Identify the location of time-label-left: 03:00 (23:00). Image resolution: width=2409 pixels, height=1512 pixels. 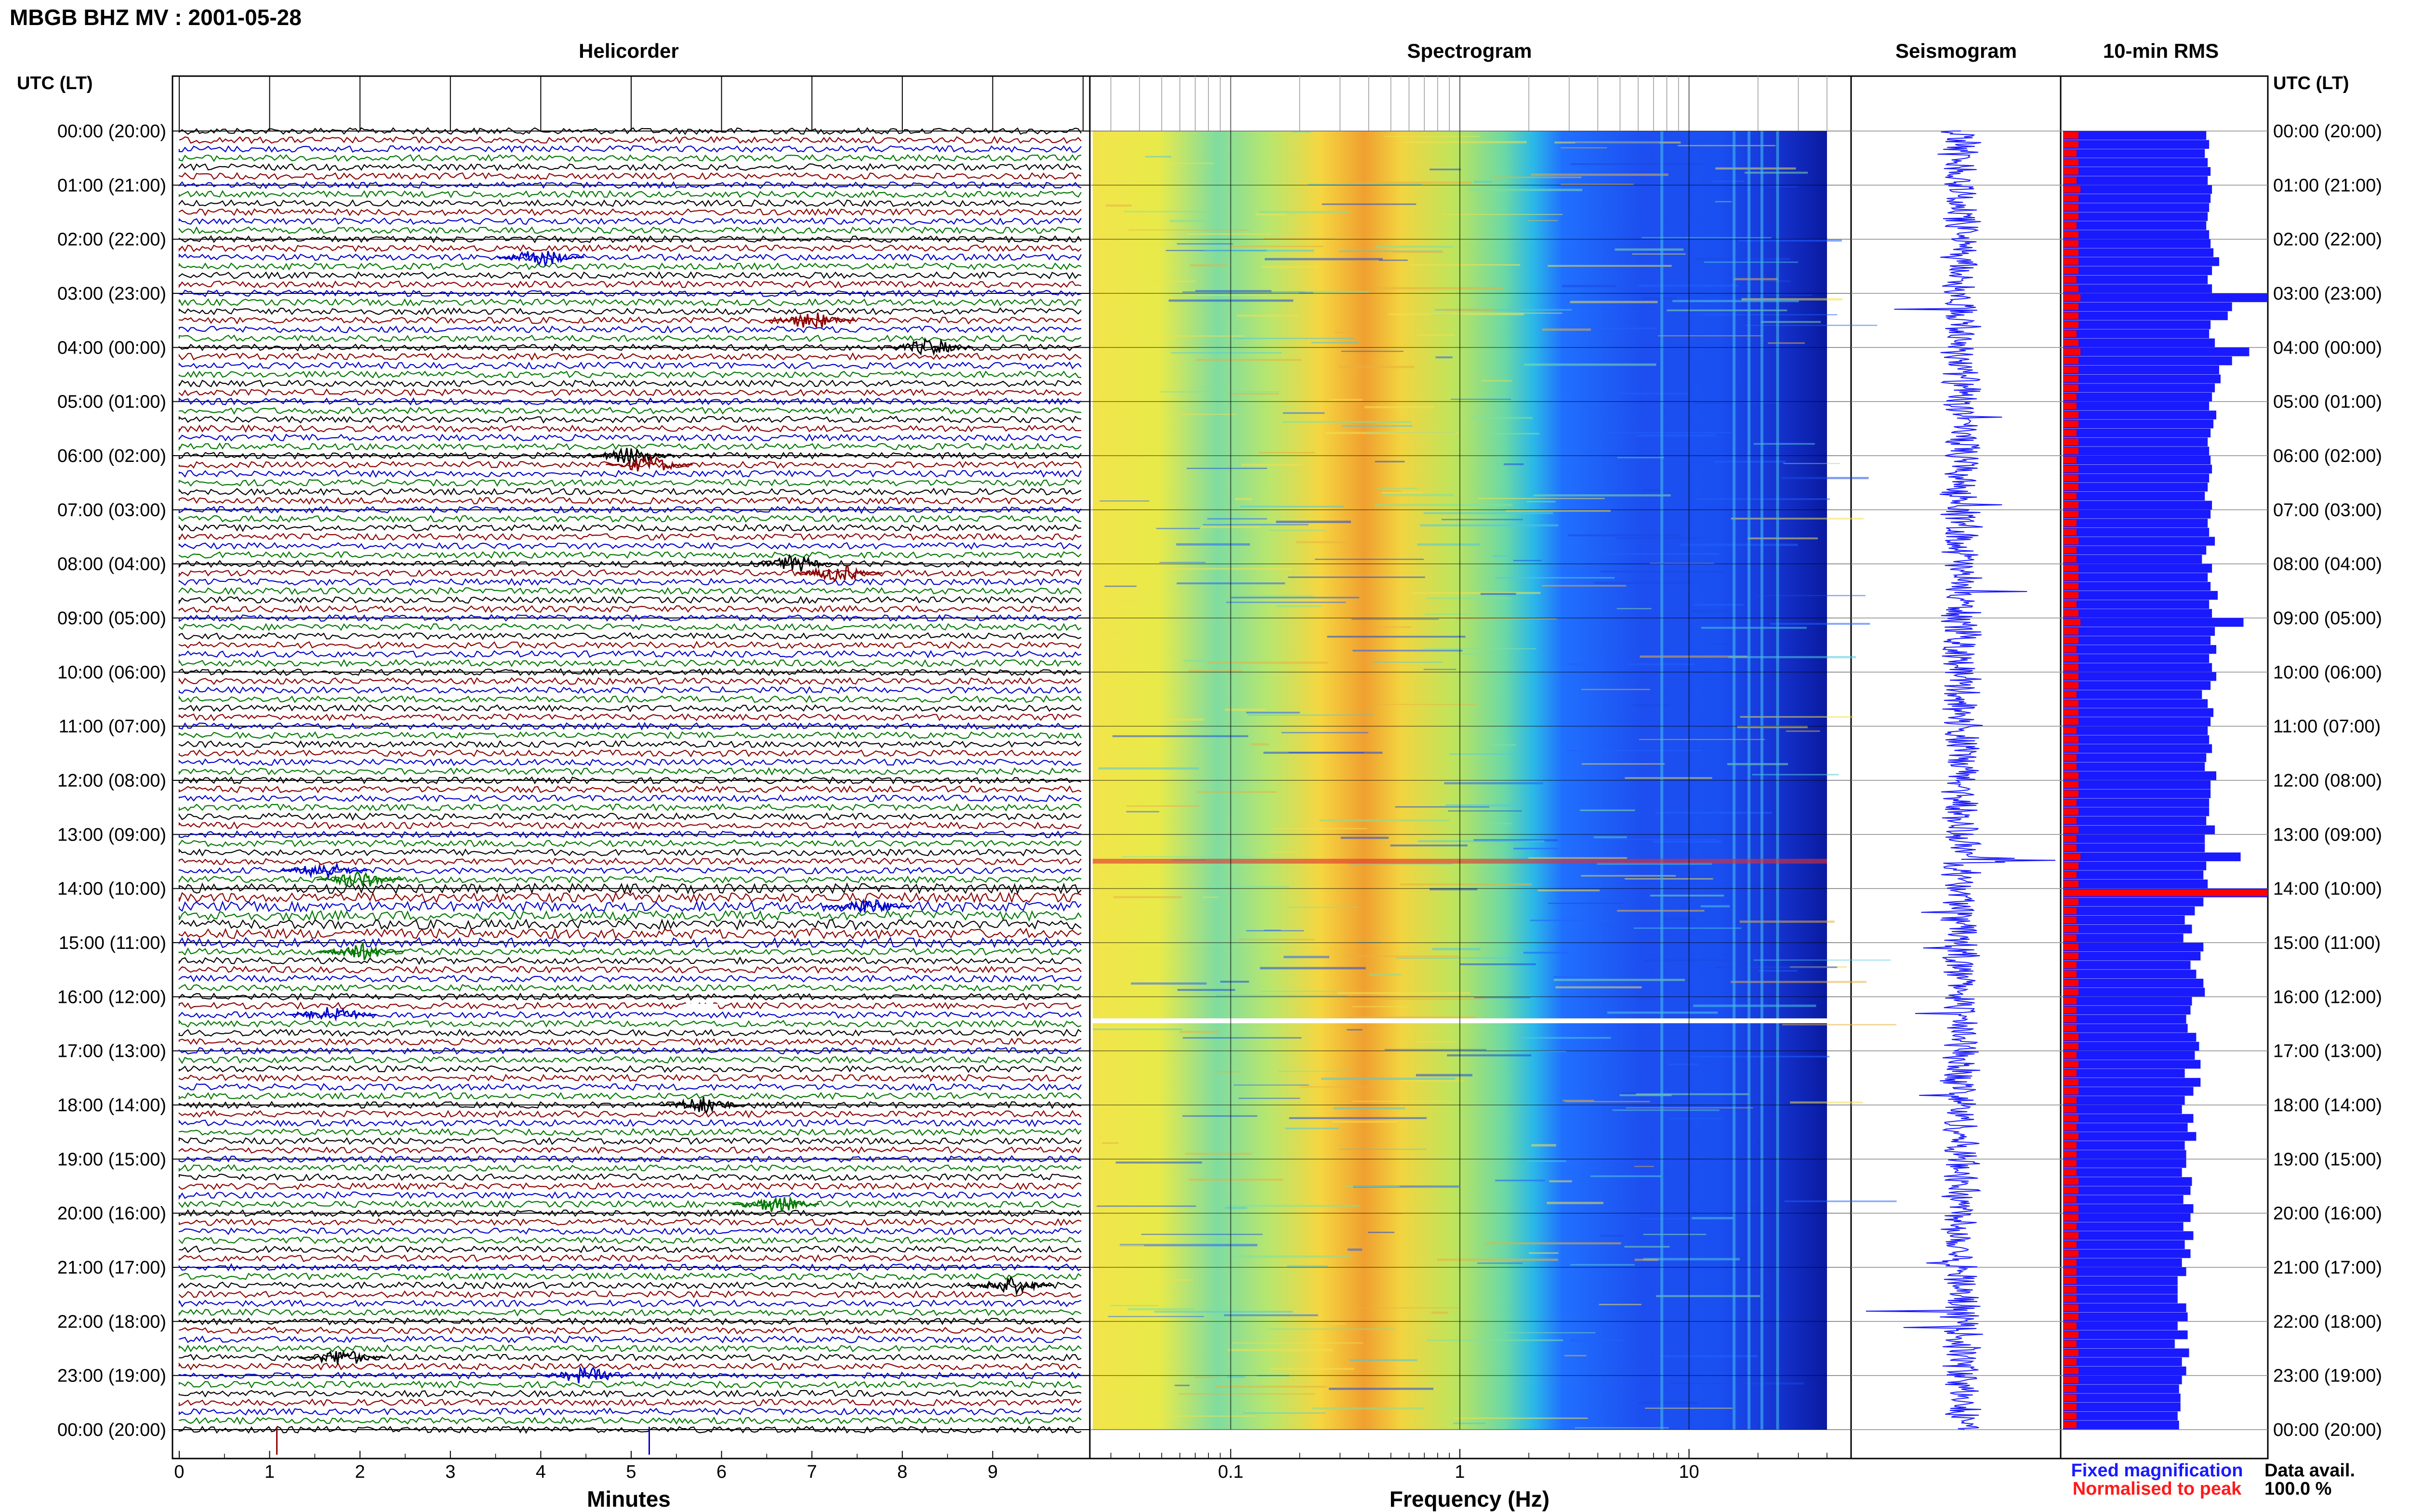
(111, 294).